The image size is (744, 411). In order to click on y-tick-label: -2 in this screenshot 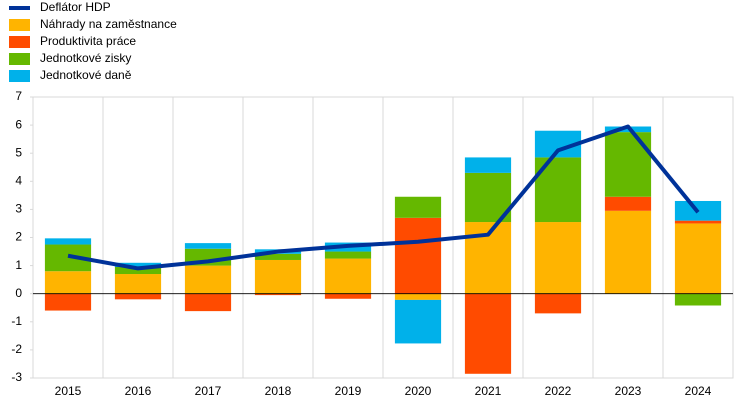, I will do `click(16, 349)`.